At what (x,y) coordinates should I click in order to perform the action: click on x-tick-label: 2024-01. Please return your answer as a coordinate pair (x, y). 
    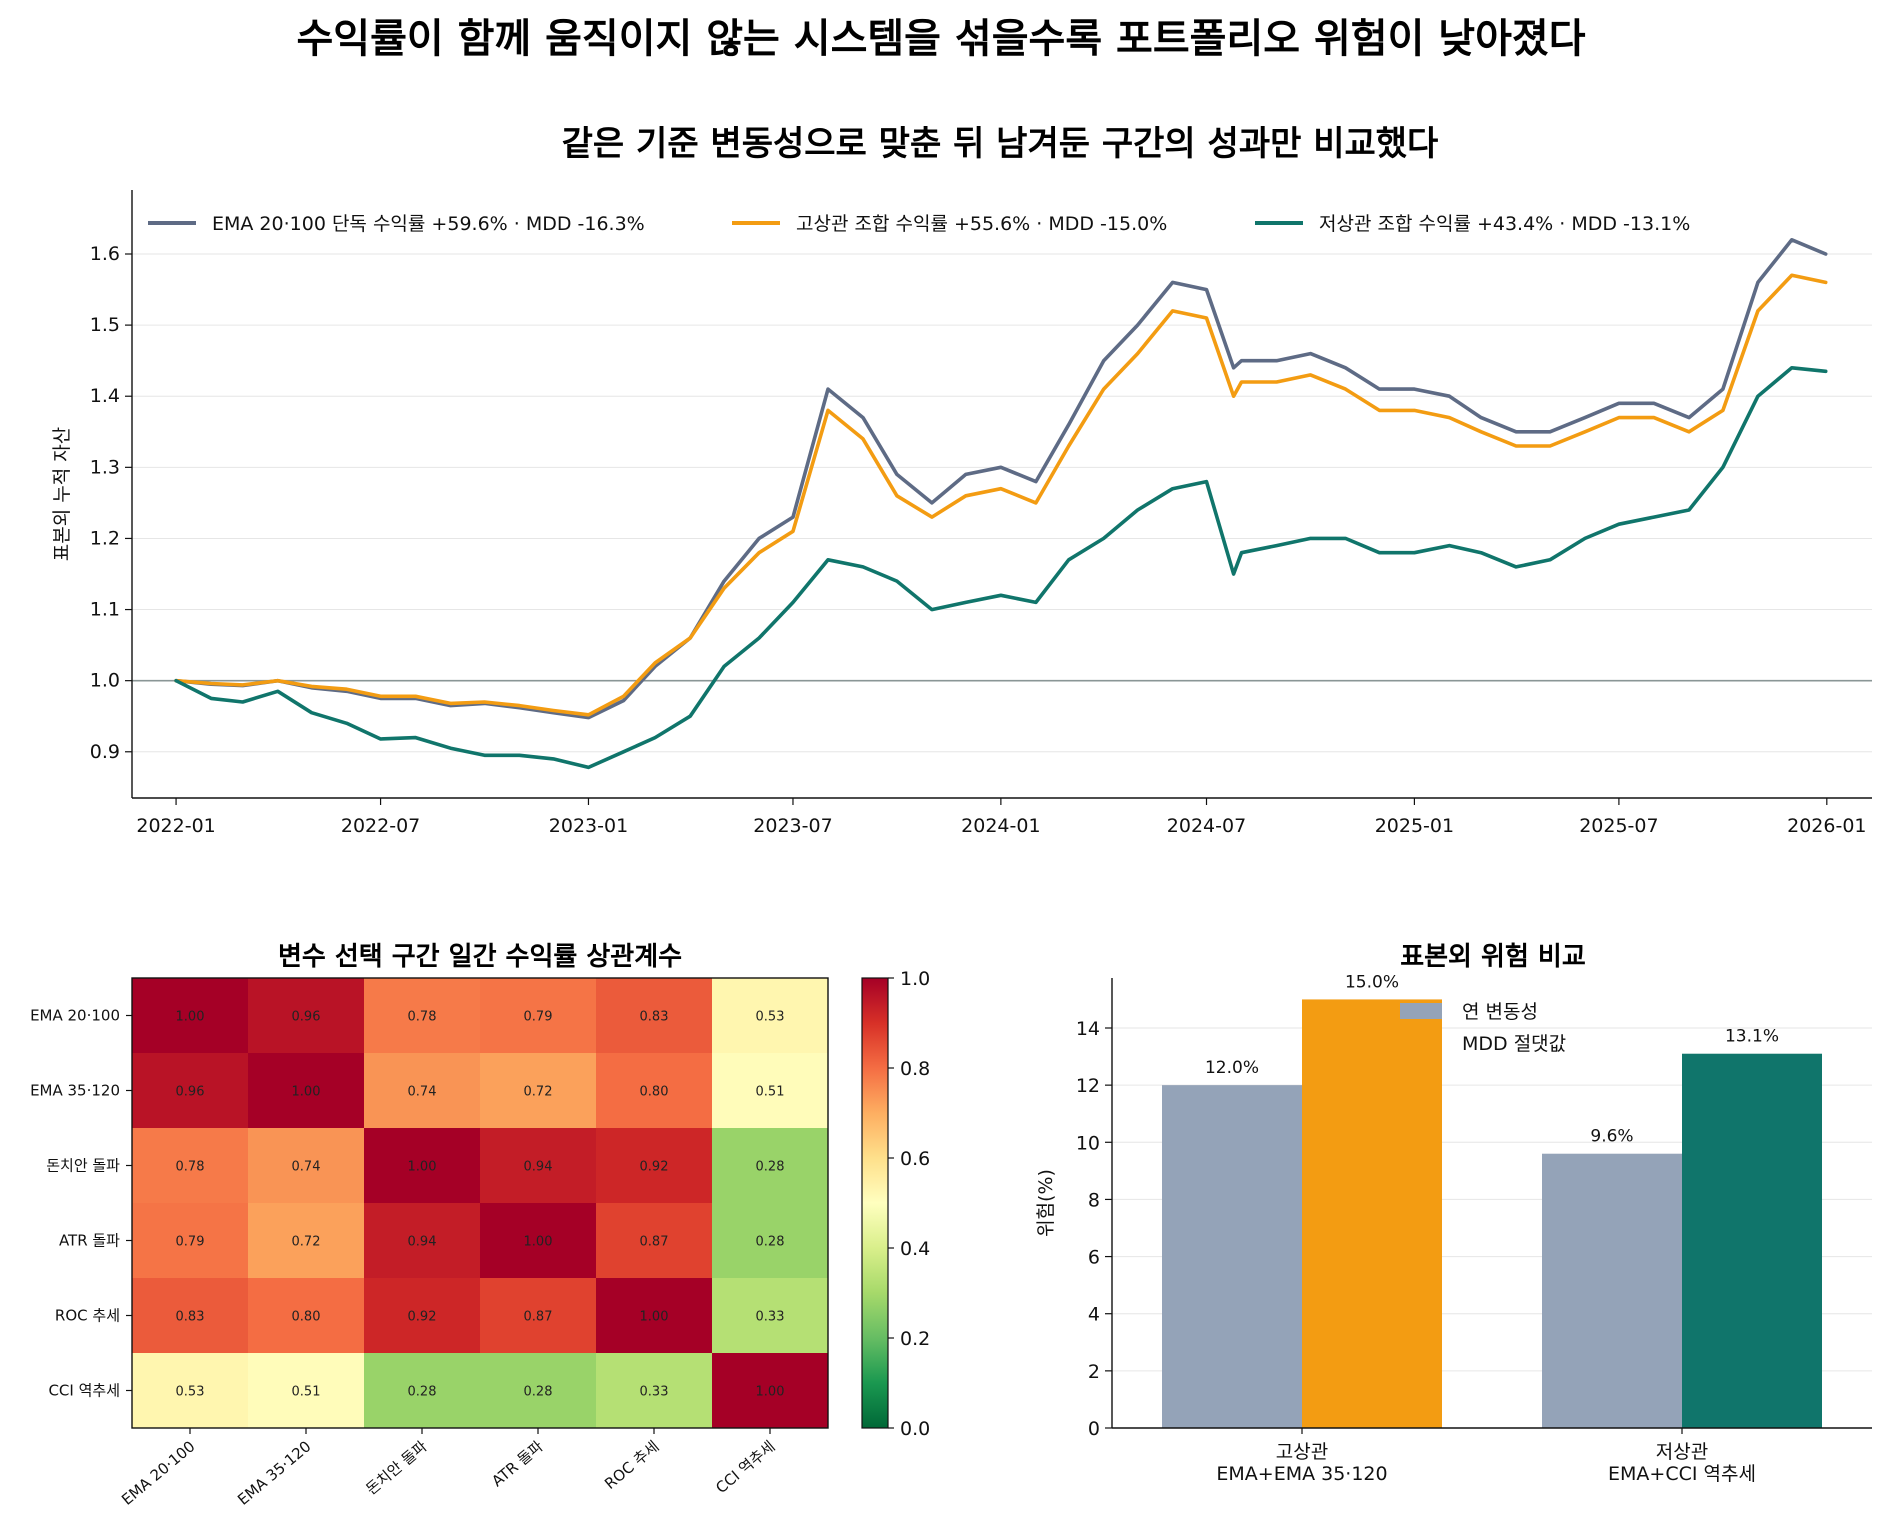
    Looking at the image, I should click on (1000, 826).